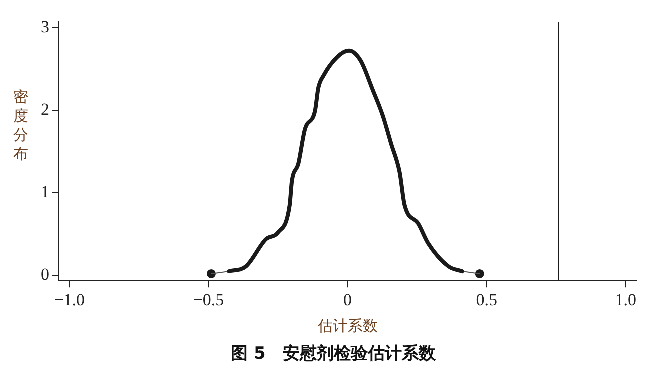 The height and width of the screenshot is (376, 667). I want to click on x-tick-label: 1.0, so click(625, 300).